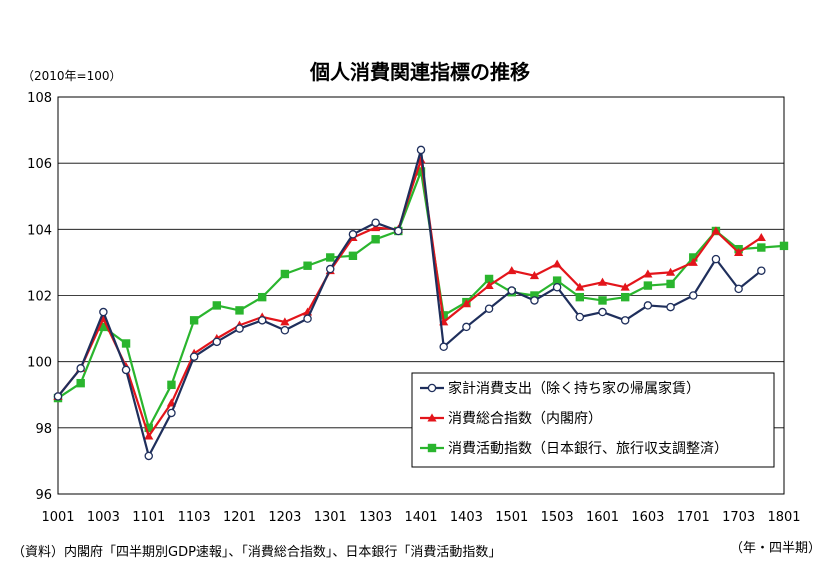  What do you see at coordinates (525, 419) in the screenshot?
I see `legend-label: 消費総合指数（内閣府）` at bounding box center [525, 419].